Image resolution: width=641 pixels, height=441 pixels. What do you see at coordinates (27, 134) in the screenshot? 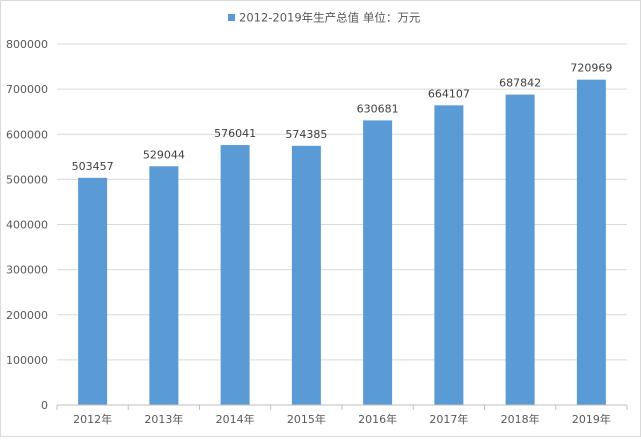
I see `y-tick-label: 600000` at bounding box center [27, 134].